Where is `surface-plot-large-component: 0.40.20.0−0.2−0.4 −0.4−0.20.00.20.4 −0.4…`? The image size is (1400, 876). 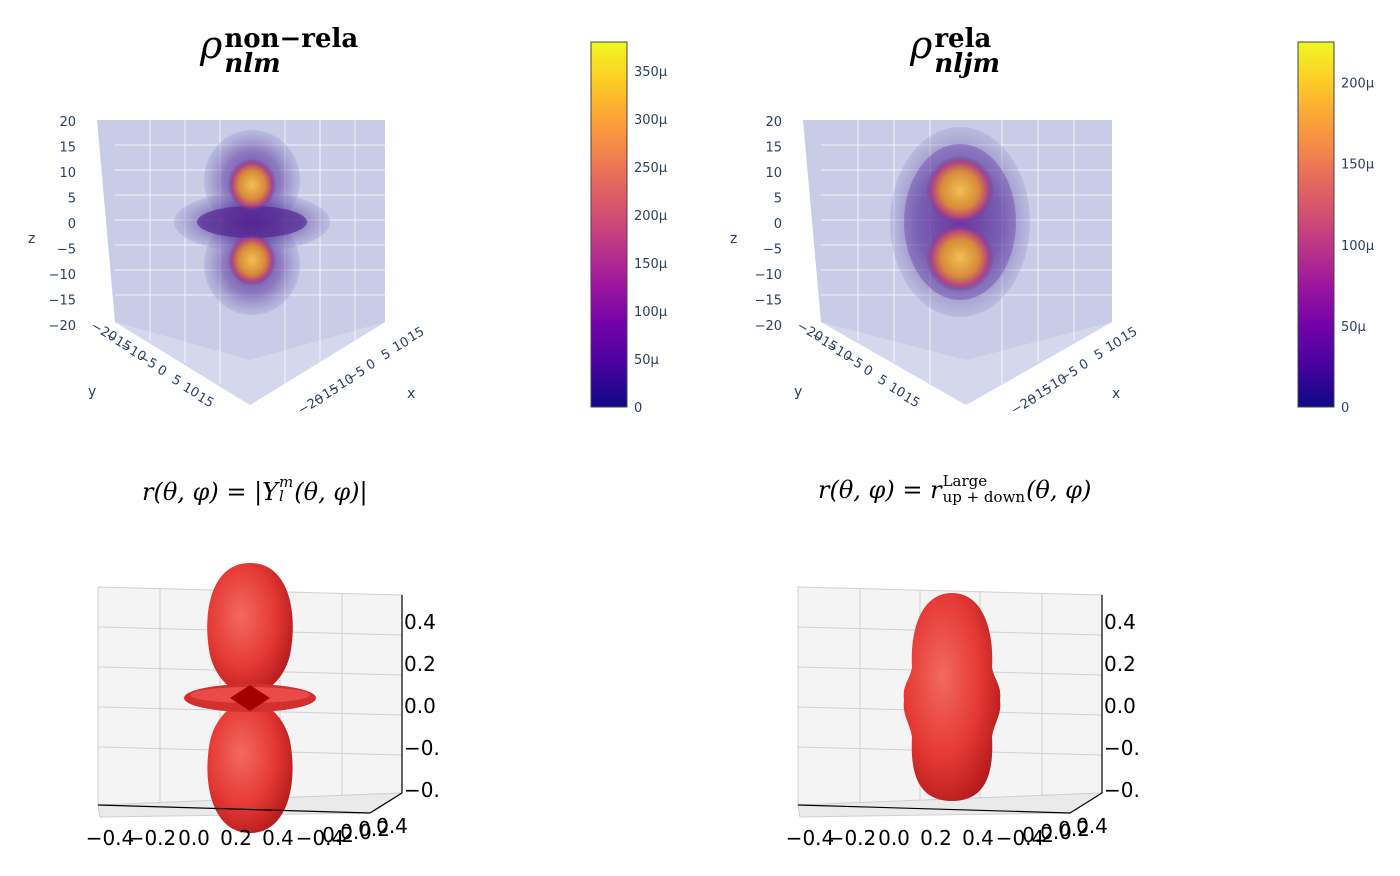
surface-plot-large-component: 0.40.20.0−0.2−0.4 −0.4−0.20.00.20.4 −0.4… is located at coordinates (960, 705).